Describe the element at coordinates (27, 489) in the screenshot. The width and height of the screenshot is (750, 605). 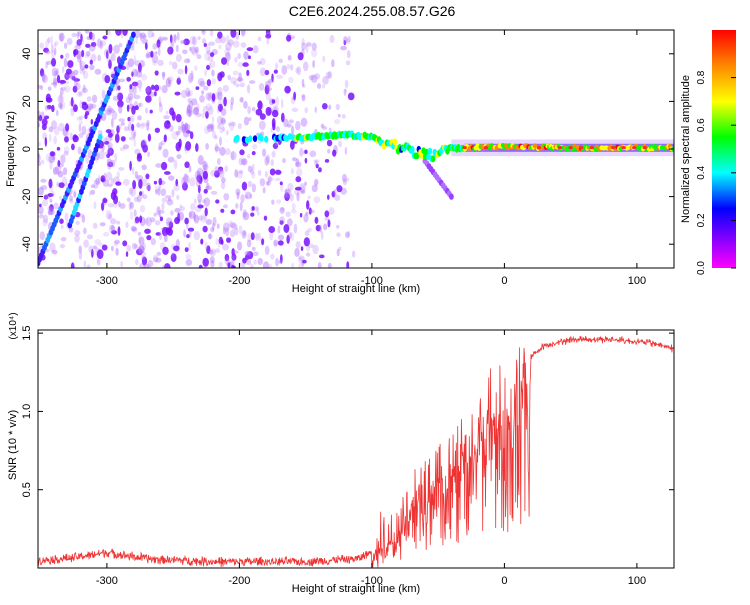
I see `snr-y-tick-label: 0.5` at that location.